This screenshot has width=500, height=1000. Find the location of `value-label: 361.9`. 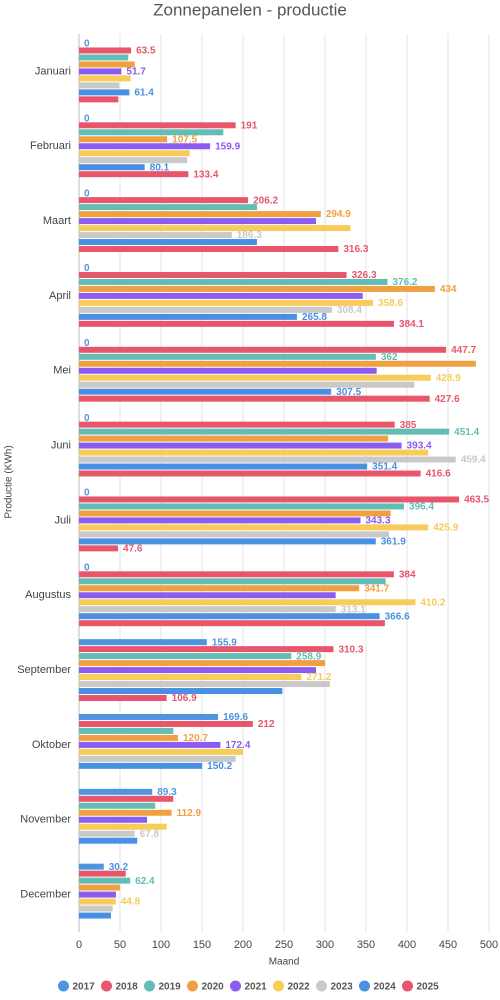

value-label: 361.9 is located at coordinates (393, 542).